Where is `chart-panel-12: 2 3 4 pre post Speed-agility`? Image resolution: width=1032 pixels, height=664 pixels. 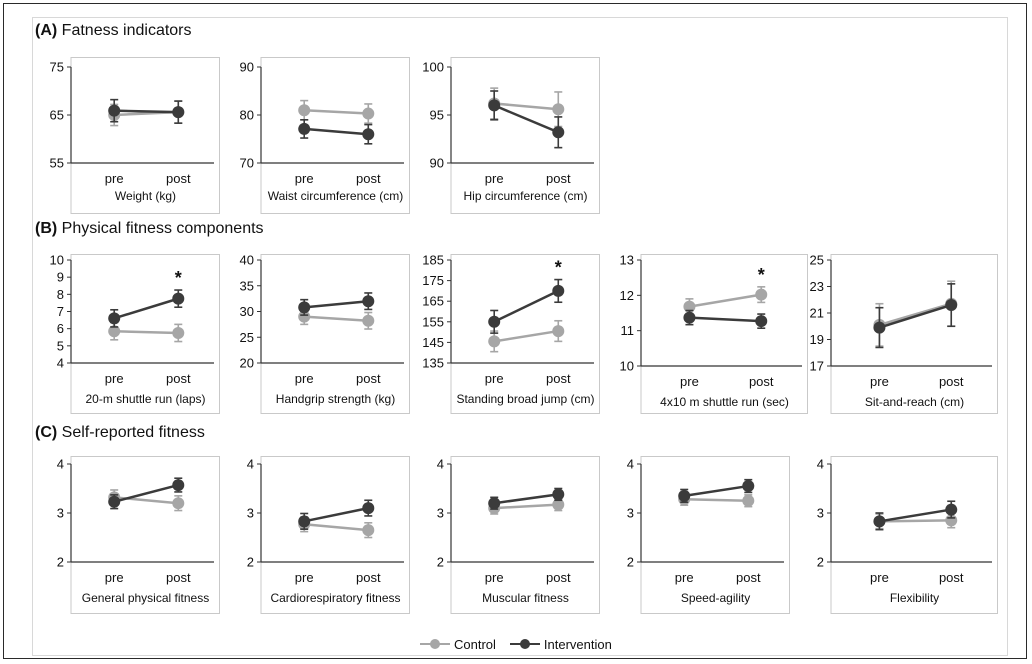 chart-panel-12: 2 3 4 pre post Speed-agility is located at coordinates (696, 535).